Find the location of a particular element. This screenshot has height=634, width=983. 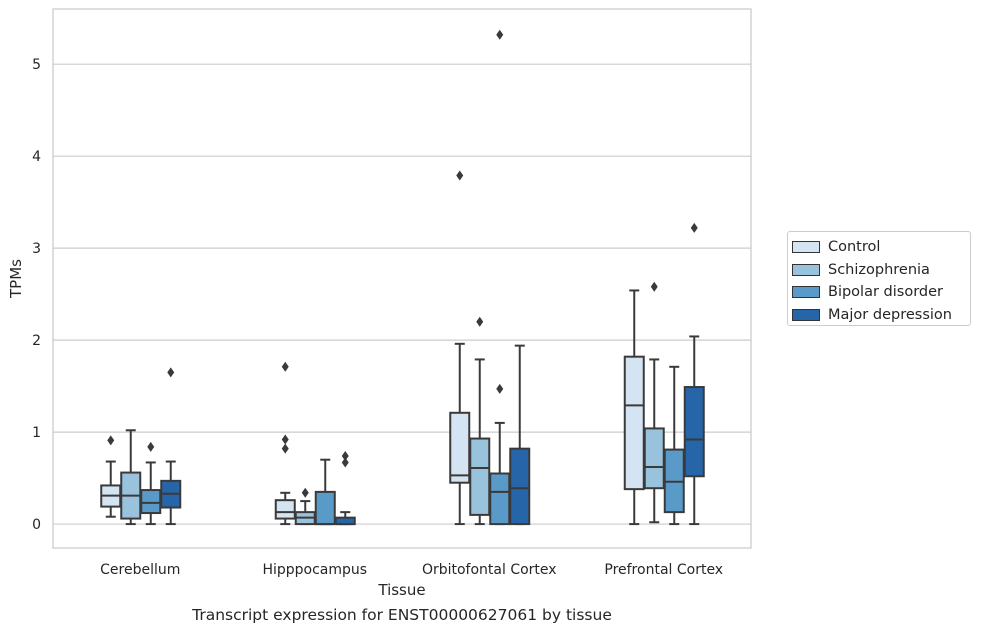

box-cerebellum-major-depression is located at coordinates (171, 446).